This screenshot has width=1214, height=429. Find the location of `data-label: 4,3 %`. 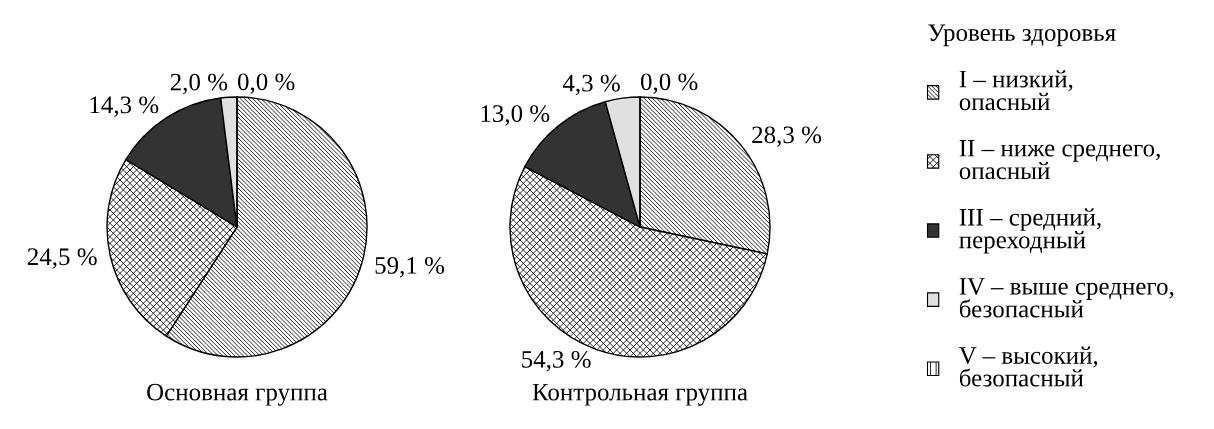

data-label: 4,3 % is located at coordinates (591, 85).